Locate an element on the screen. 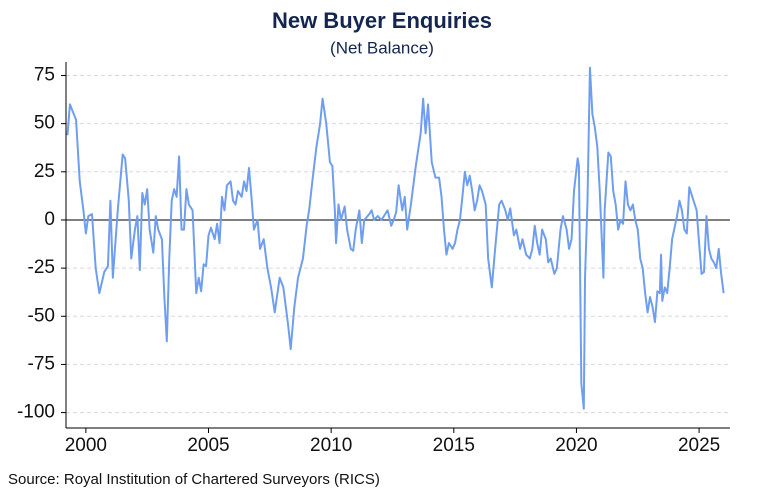 The image size is (765, 500). y-tick-label: -100 is located at coordinates (36, 412).